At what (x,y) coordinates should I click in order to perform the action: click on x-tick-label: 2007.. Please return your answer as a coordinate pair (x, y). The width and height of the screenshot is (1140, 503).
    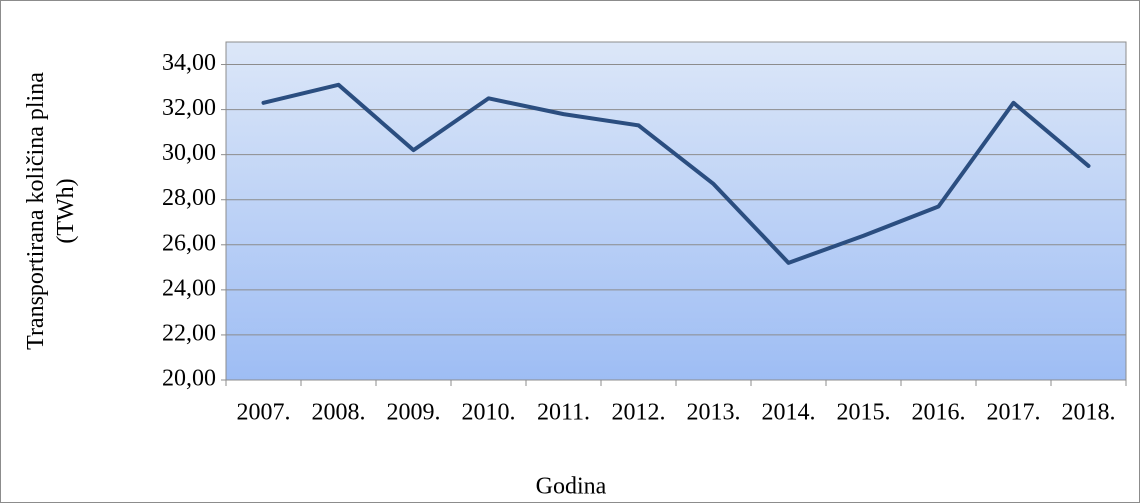
    Looking at the image, I should click on (264, 413).